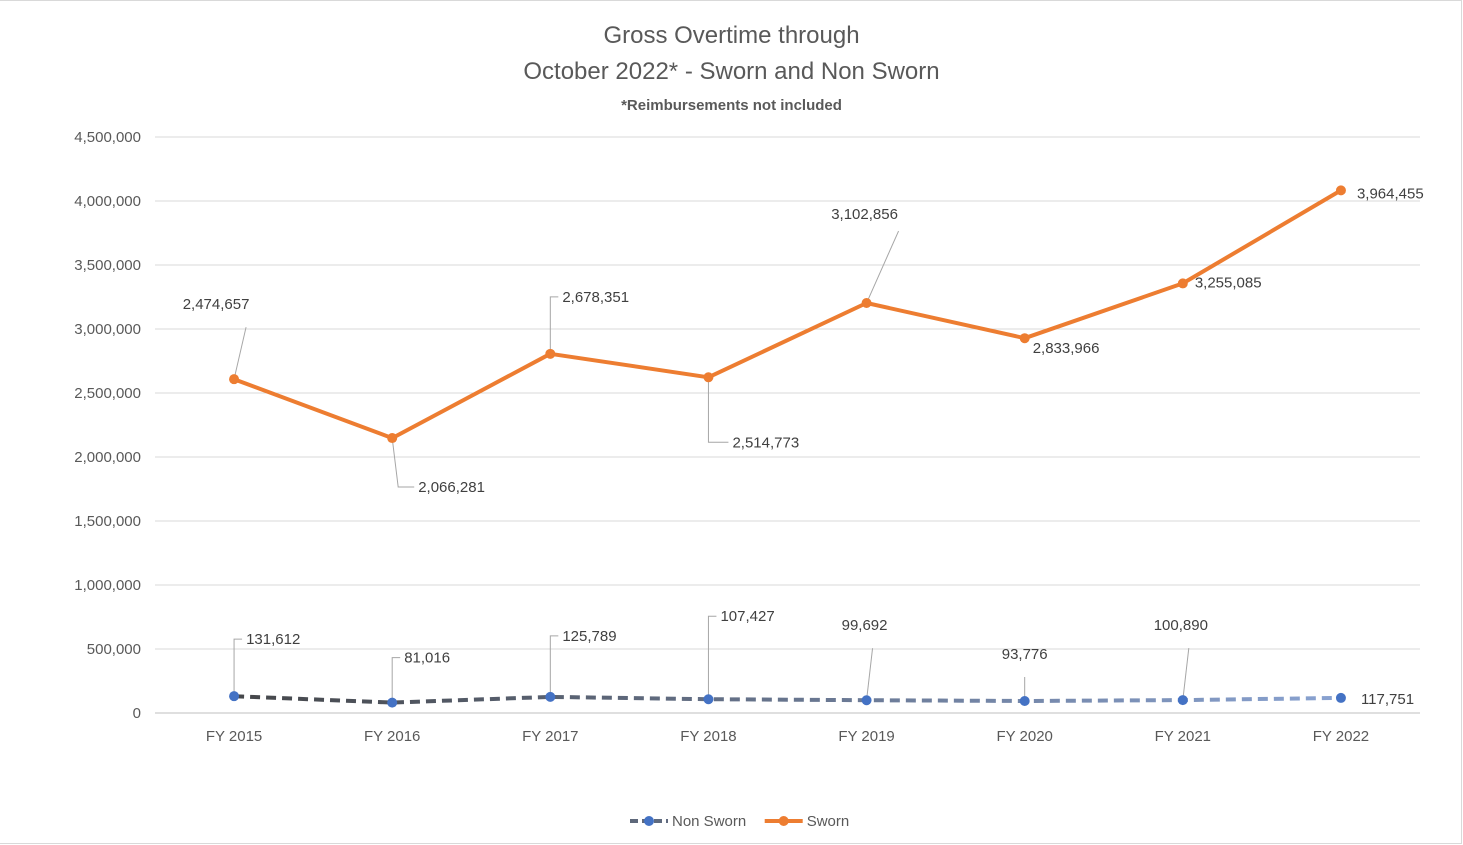 The height and width of the screenshot is (845, 1463). Describe the element at coordinates (107, 137) in the screenshot. I see `y-tick-label: 4,500,000` at that location.